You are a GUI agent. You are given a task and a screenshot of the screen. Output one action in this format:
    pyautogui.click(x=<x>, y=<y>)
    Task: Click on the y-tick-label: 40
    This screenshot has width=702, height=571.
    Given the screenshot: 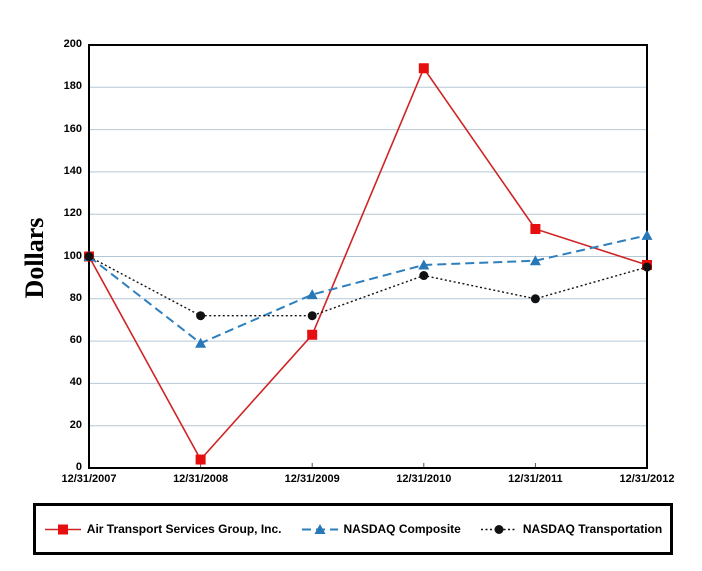 What is the action you would take?
    pyautogui.click(x=75, y=382)
    